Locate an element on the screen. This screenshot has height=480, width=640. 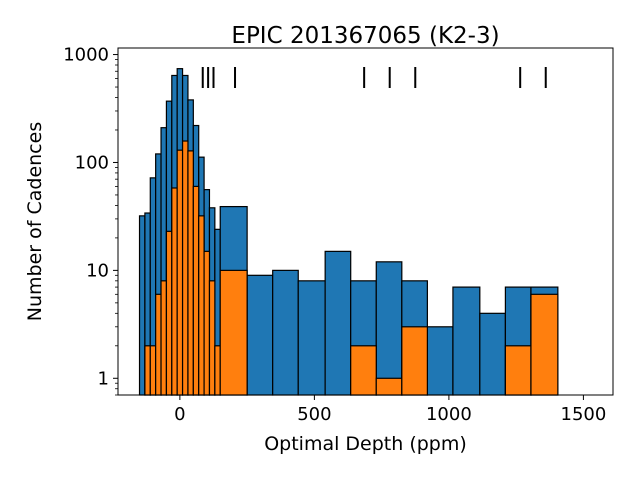
x-tick-label-0: 0 is located at coordinates (179, 414).